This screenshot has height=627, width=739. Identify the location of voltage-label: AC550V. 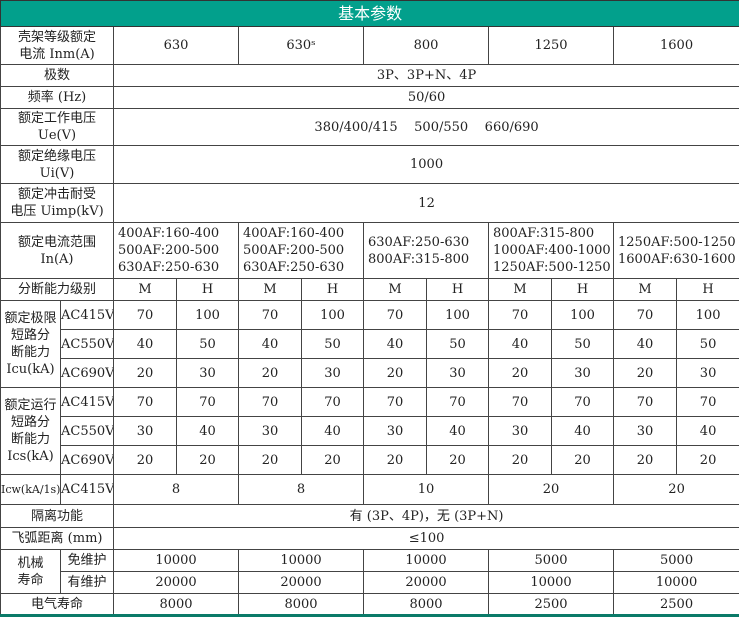
(87, 431).